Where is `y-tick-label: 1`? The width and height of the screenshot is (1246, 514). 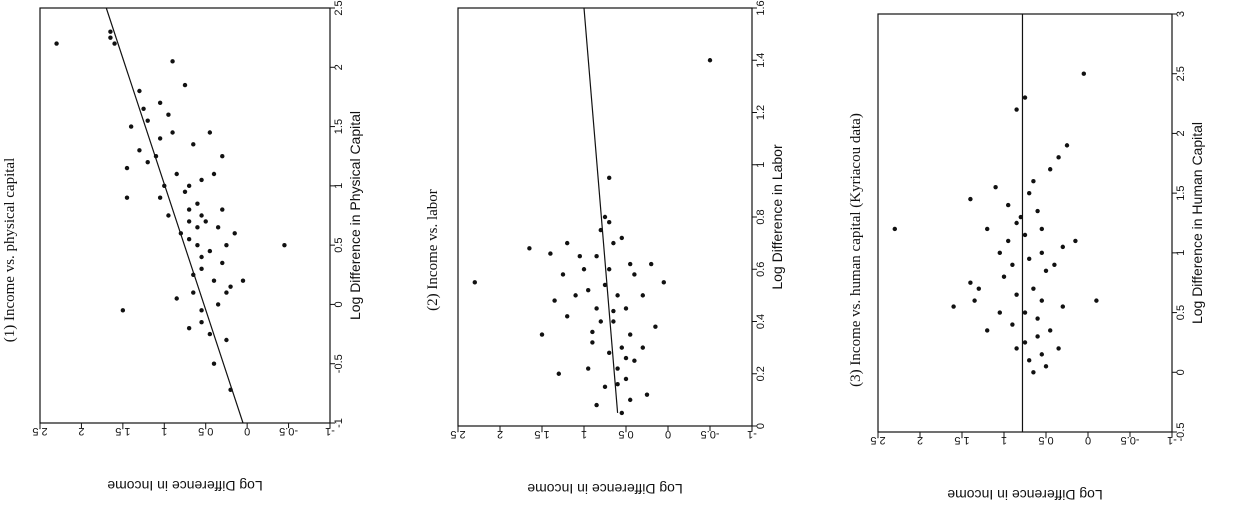
y-tick-label: 1 is located at coordinates (584, 434).